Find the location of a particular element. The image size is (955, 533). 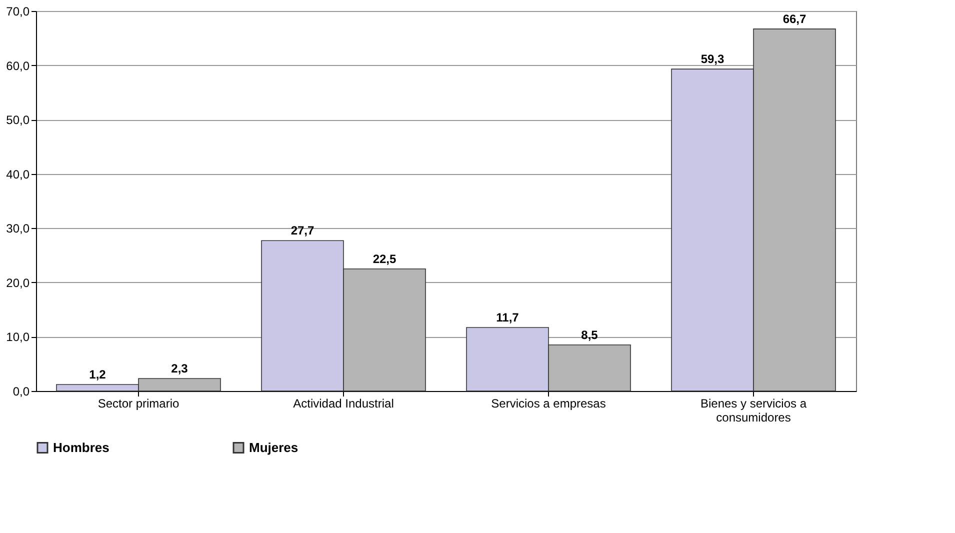

data-label: 1,2 is located at coordinates (97, 374).